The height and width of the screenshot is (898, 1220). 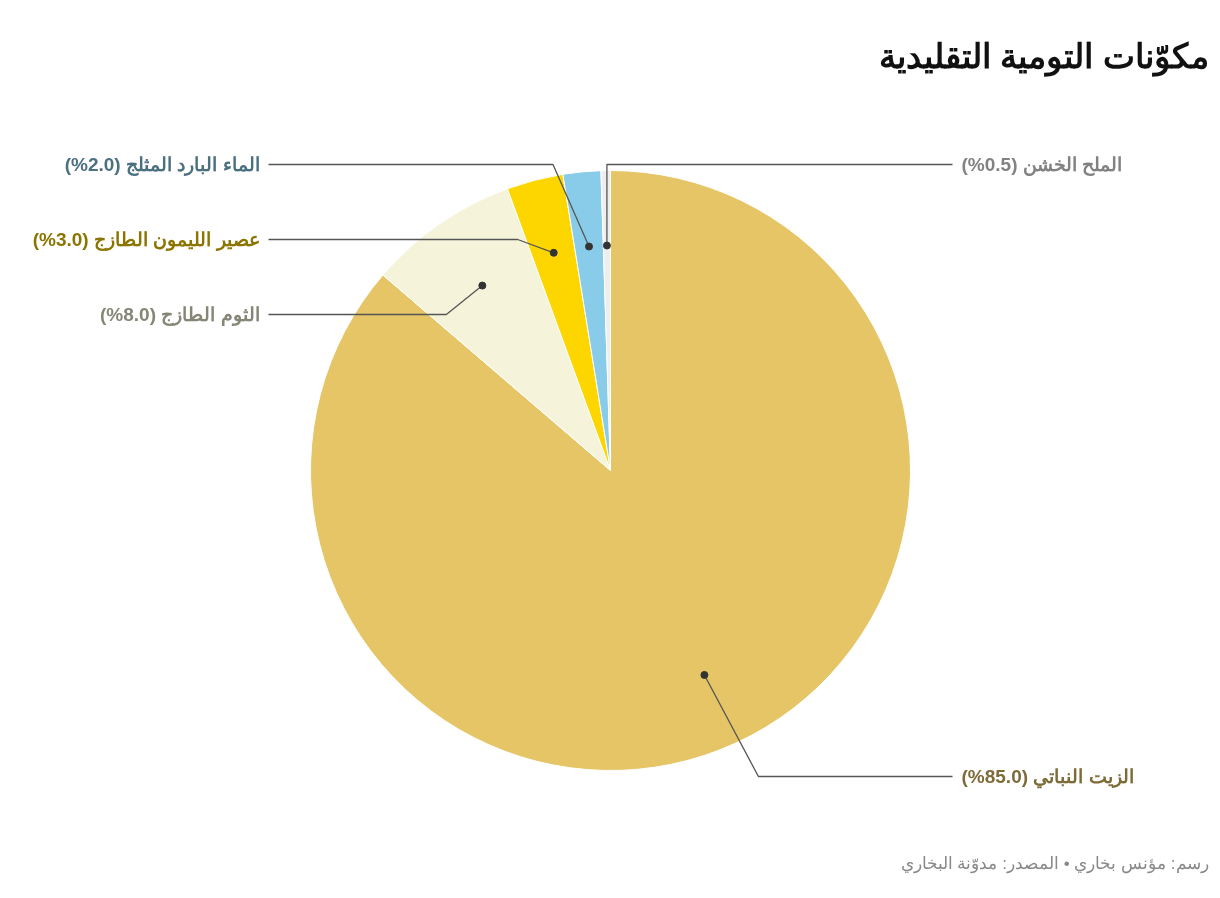 I want to click on slice-label: الزيت النباتي (85.0%), so click(x=1047, y=777).